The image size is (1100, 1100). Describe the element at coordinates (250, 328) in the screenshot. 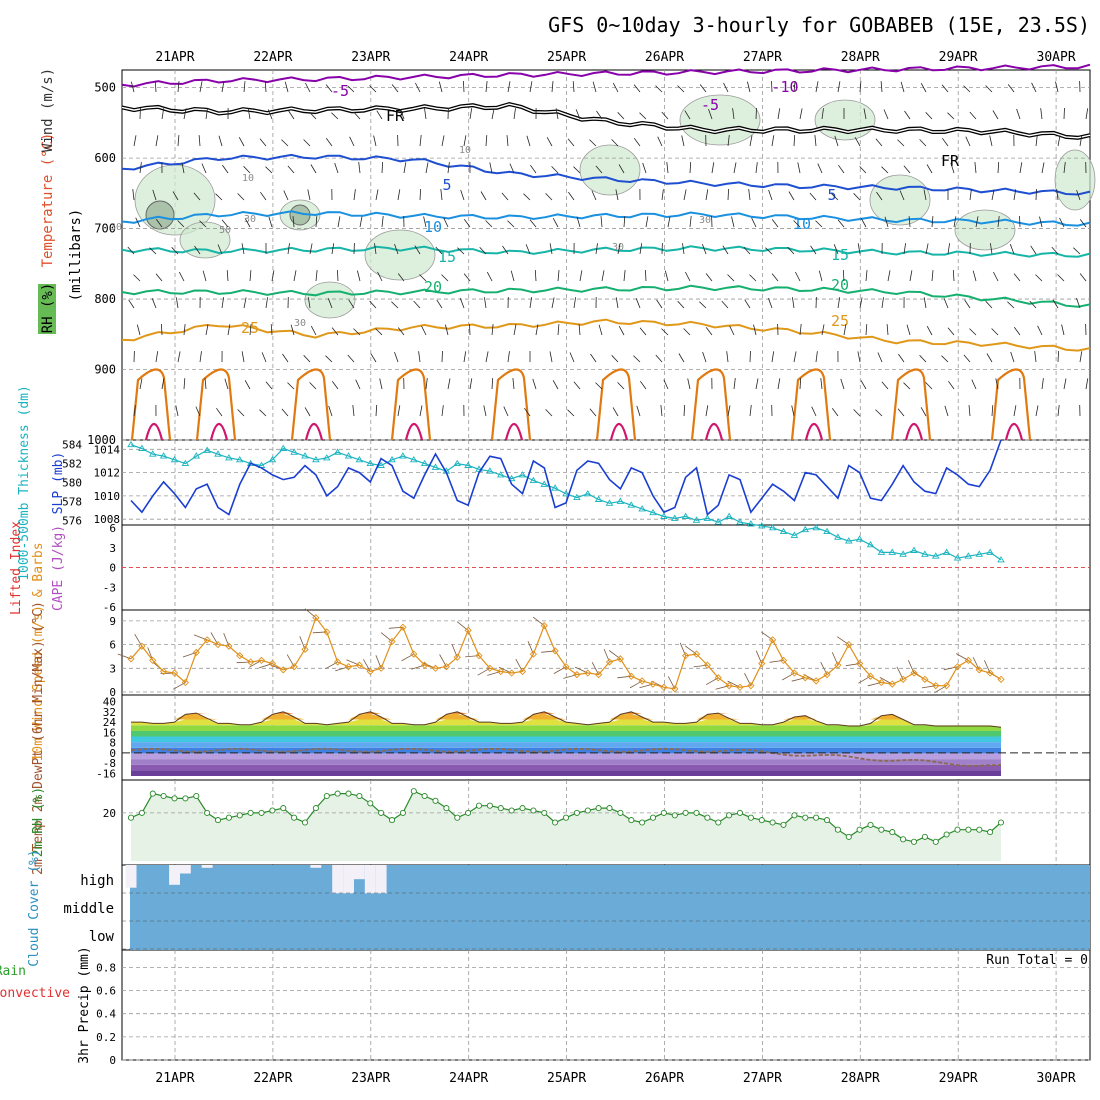

I see `contour-label-orange: 25` at that location.